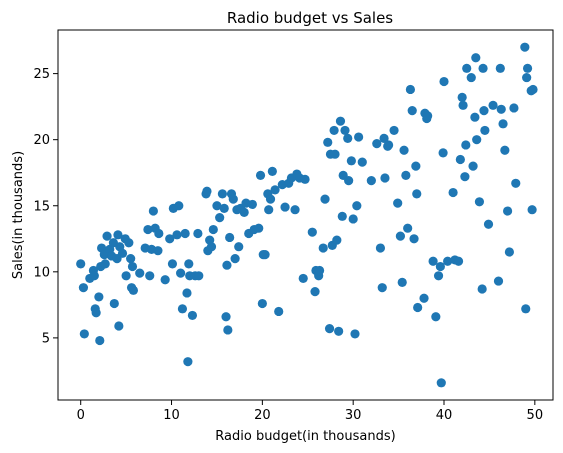 The image size is (563, 453). What do you see at coordinates (310, 18) in the screenshot?
I see `chart-title: Radio budget vs Sales` at bounding box center [310, 18].